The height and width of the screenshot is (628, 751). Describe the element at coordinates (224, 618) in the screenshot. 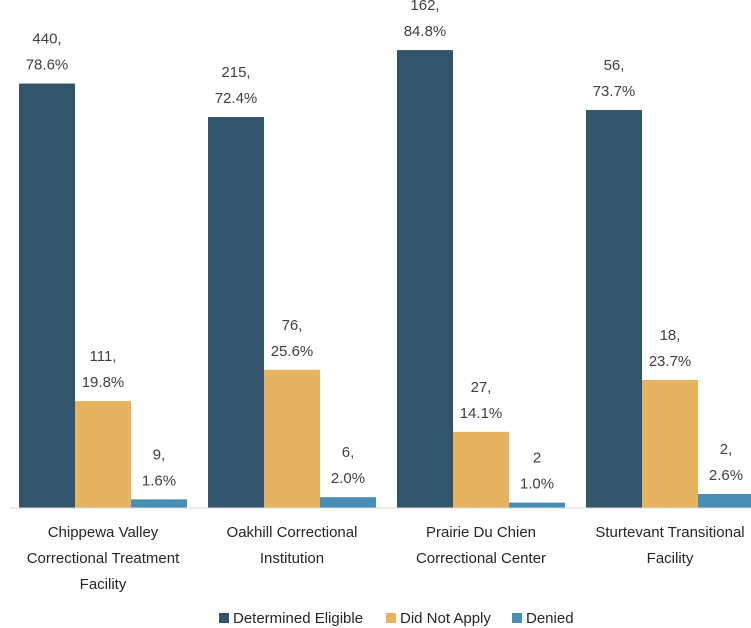

I see `legend-swatch-determined-eligible` at that location.